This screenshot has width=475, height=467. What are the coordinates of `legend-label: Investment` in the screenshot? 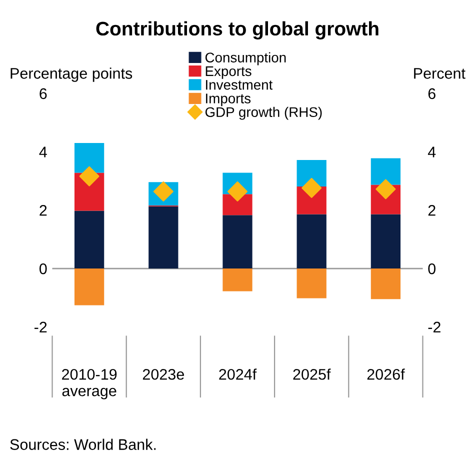 It's located at (239, 85).